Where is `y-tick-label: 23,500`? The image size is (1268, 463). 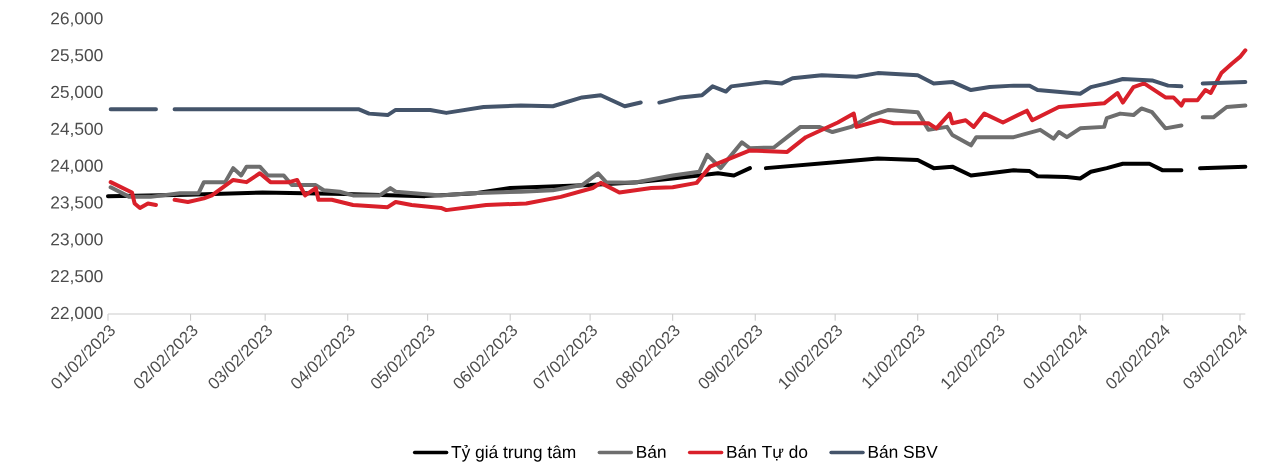 y-tick-label: 23,500 is located at coordinates (77, 203).